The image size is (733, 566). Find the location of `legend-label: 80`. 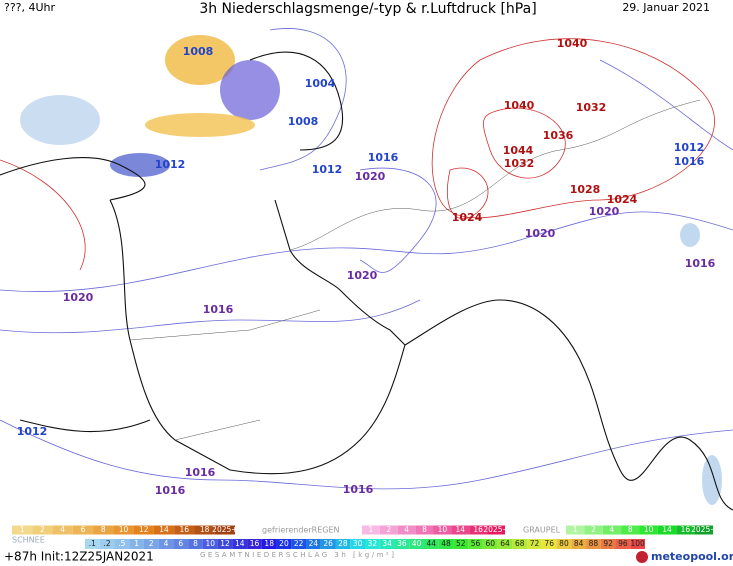

legend-label: 80 is located at coordinates (564, 543).